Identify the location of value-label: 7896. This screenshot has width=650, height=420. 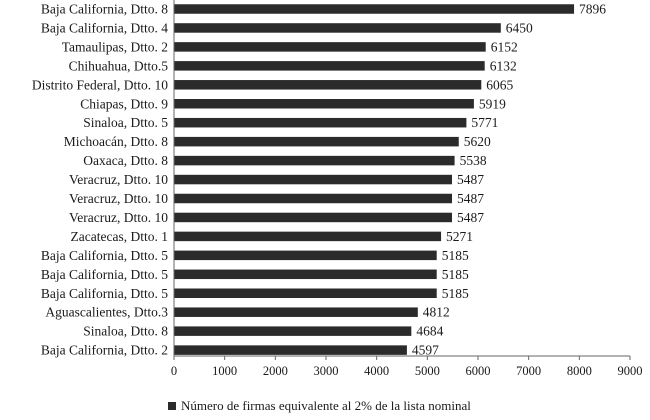
(592, 9).